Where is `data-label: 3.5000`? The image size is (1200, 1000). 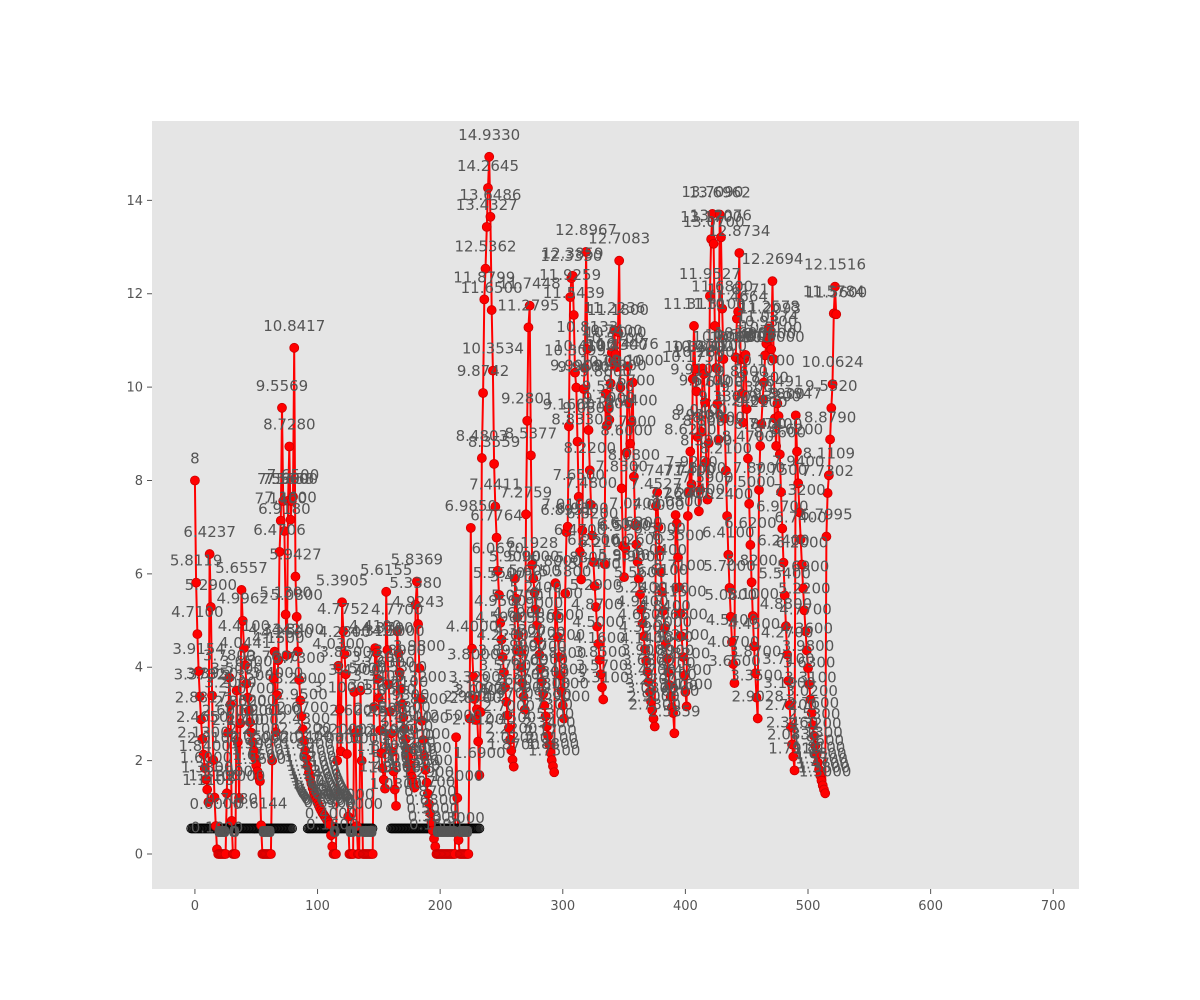 data-label: 3.5000 is located at coordinates (360, 669).